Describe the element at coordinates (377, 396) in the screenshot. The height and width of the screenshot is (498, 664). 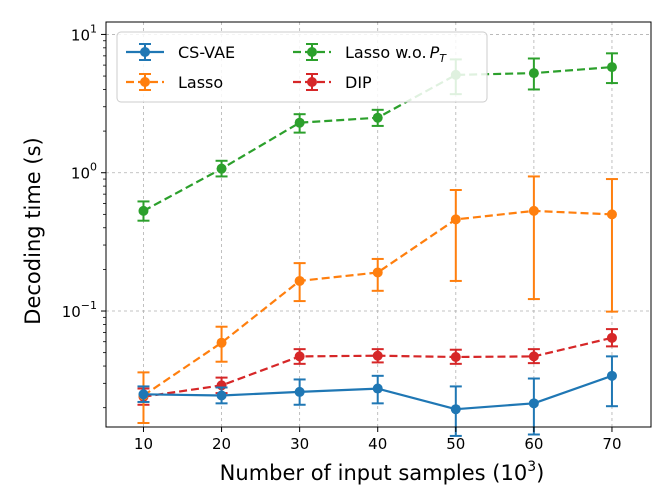
I see `series-cs-vae` at that location.